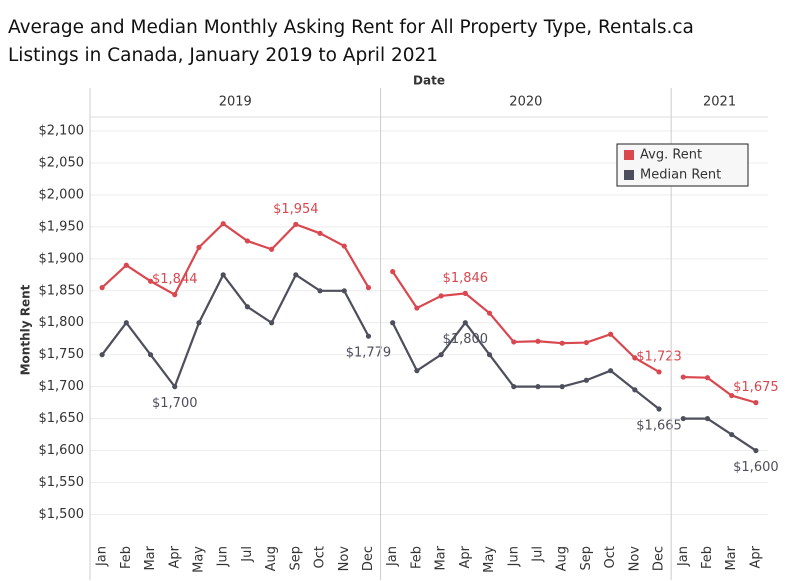 The width and height of the screenshot is (800, 581). I want to click on x-tick-label: Aug, so click(562, 558).